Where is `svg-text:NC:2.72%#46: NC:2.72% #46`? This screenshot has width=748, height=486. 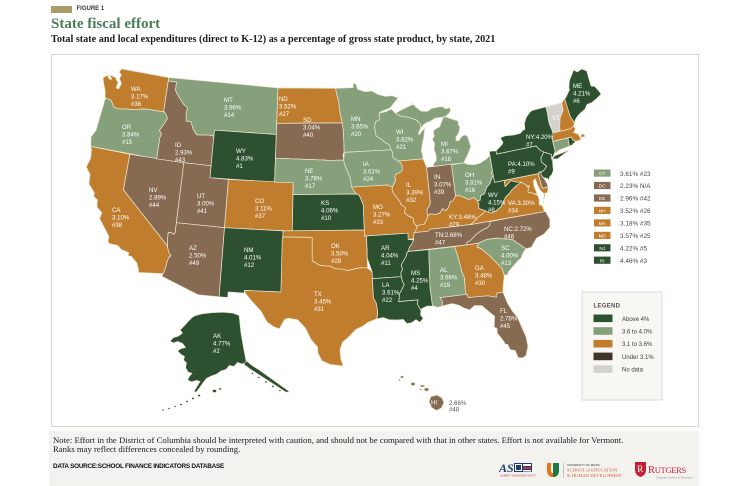 svg-text:NC:2.72%#46: NC:2.72% #46 is located at coordinates (518, 233).